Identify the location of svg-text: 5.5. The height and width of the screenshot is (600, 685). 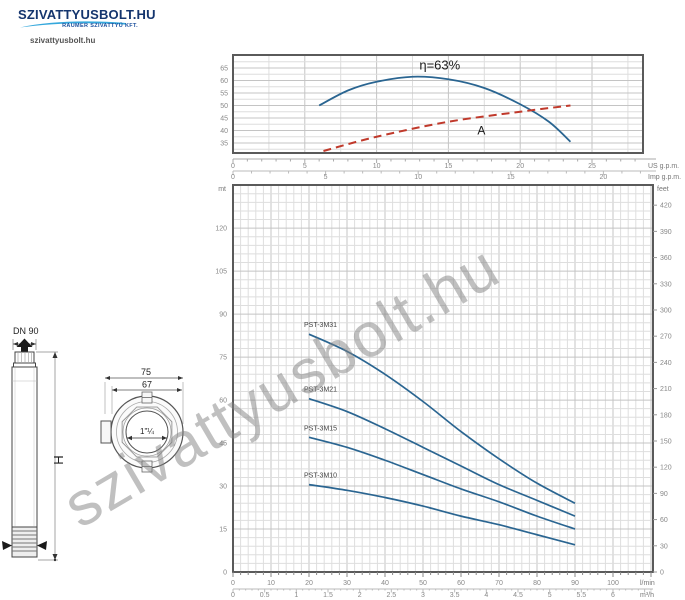
(581, 595).